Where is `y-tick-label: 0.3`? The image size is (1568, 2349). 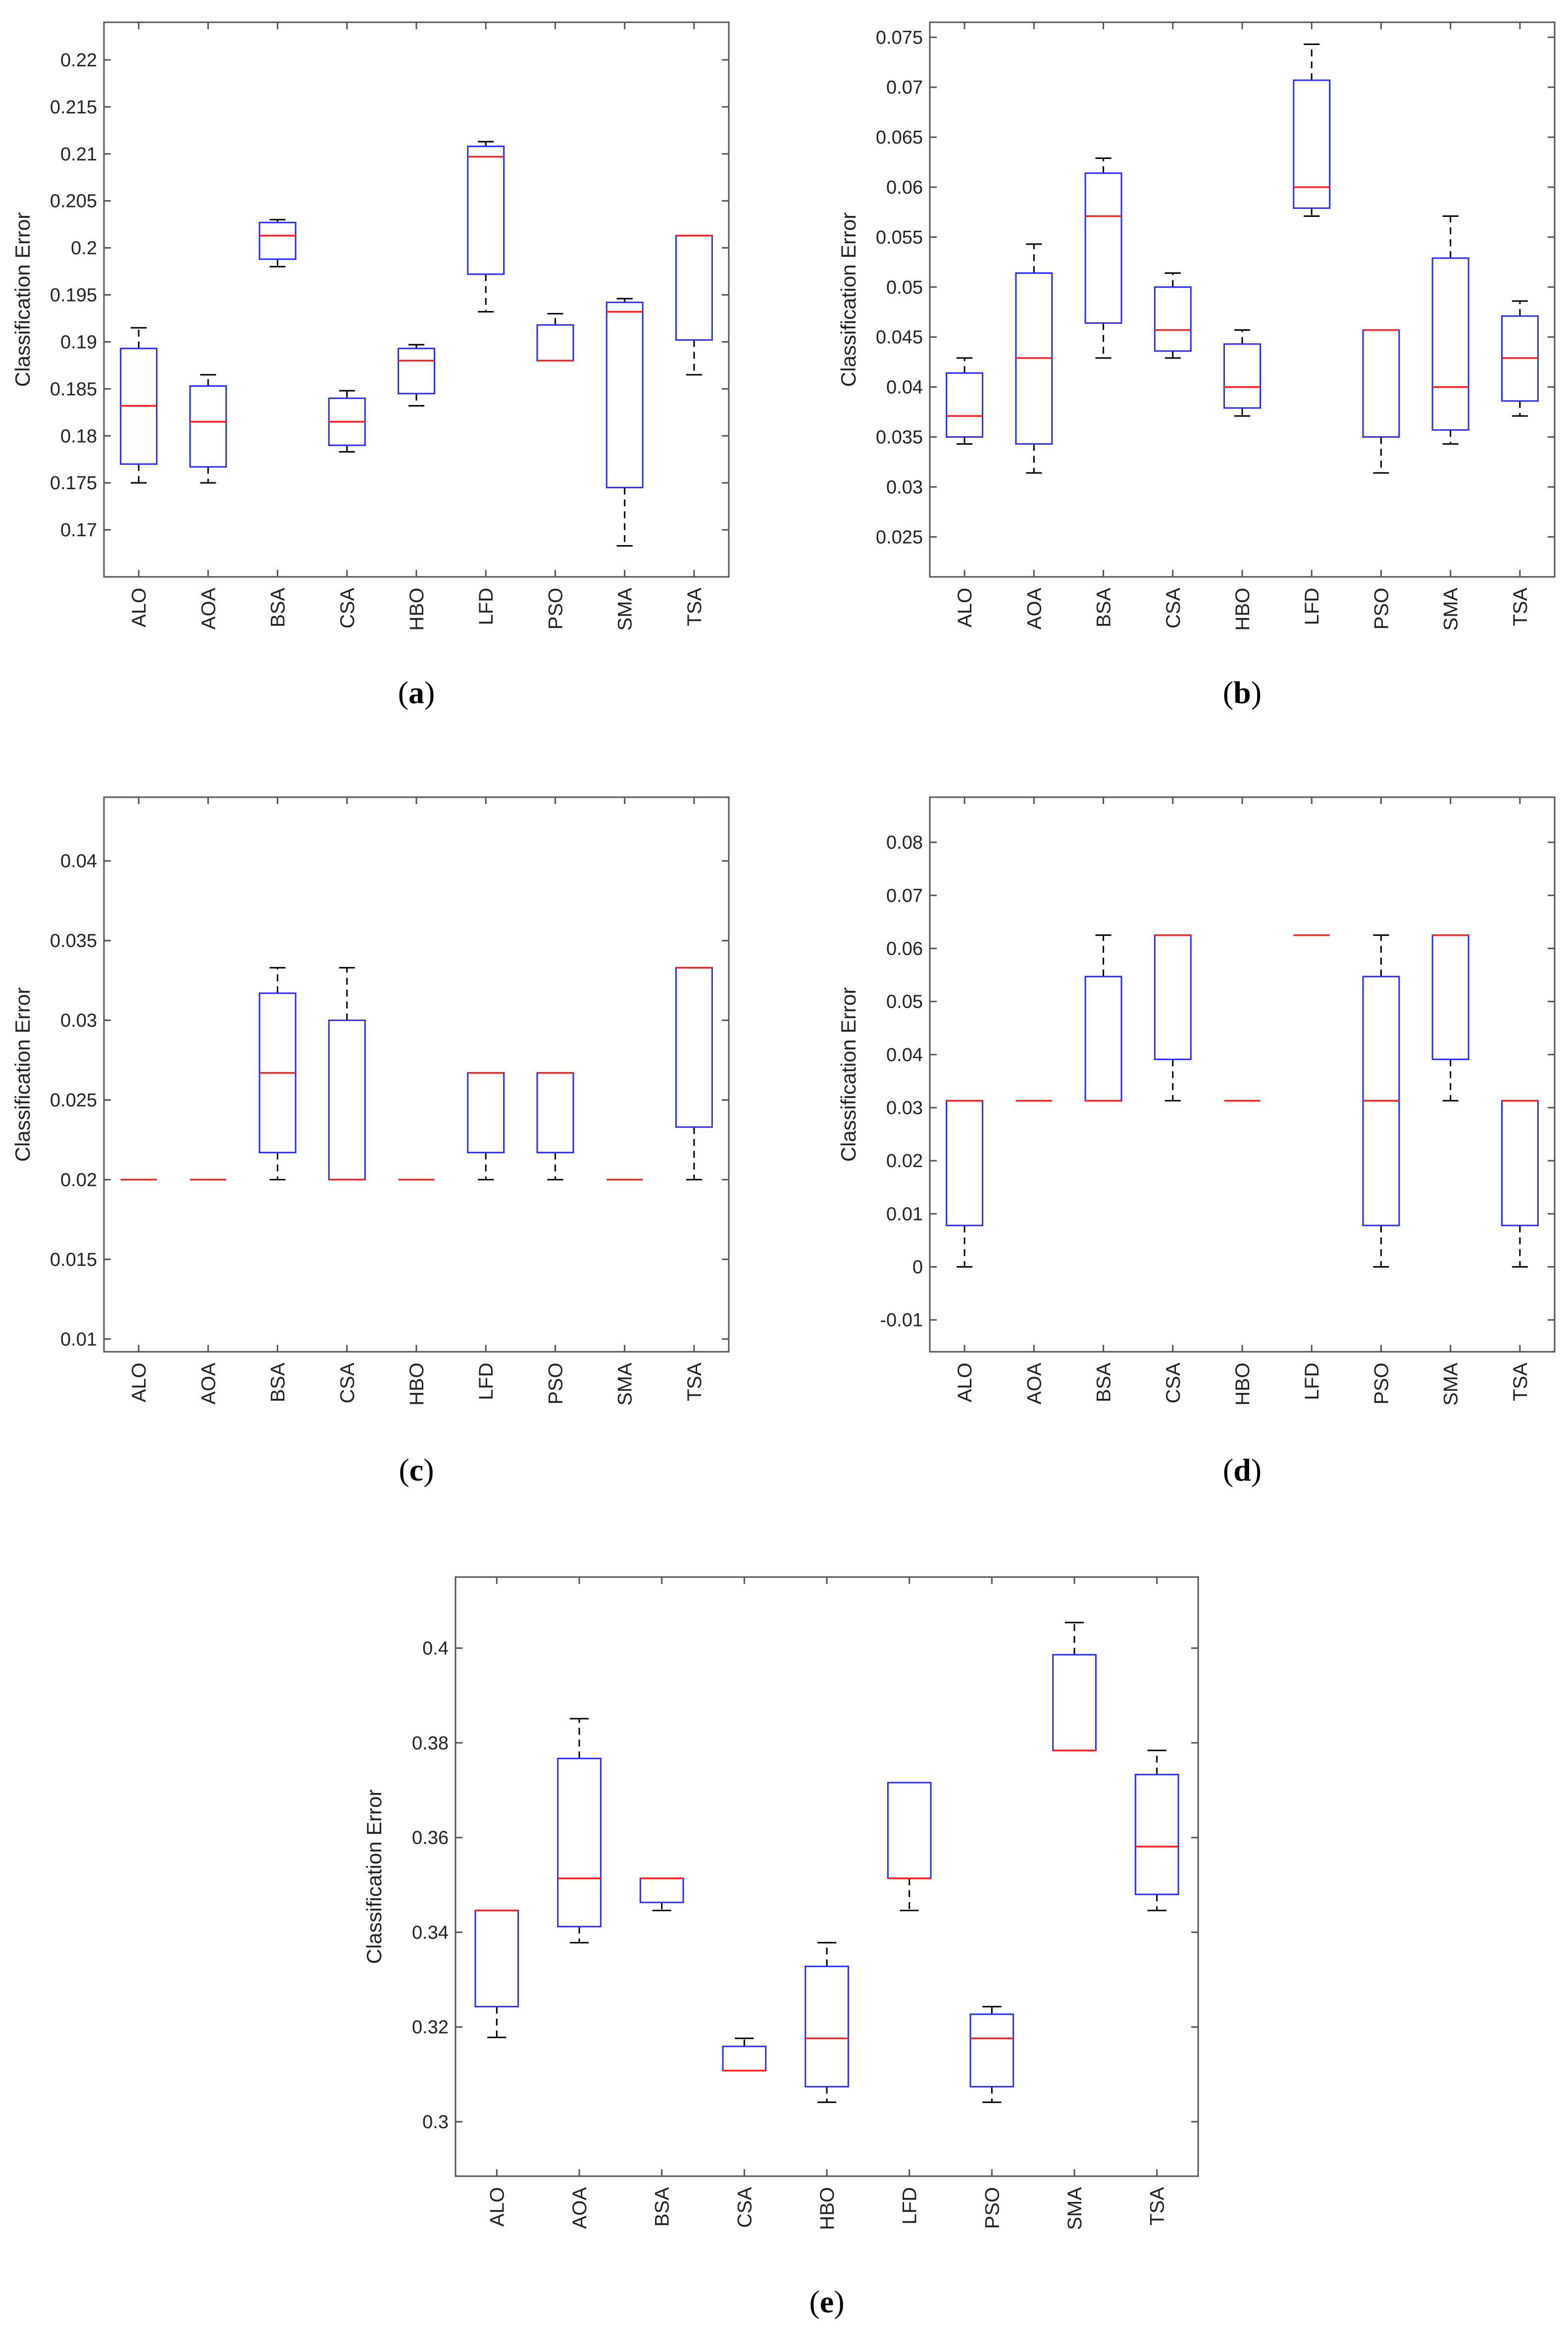
y-tick-label: 0.3 is located at coordinates (435, 2122).